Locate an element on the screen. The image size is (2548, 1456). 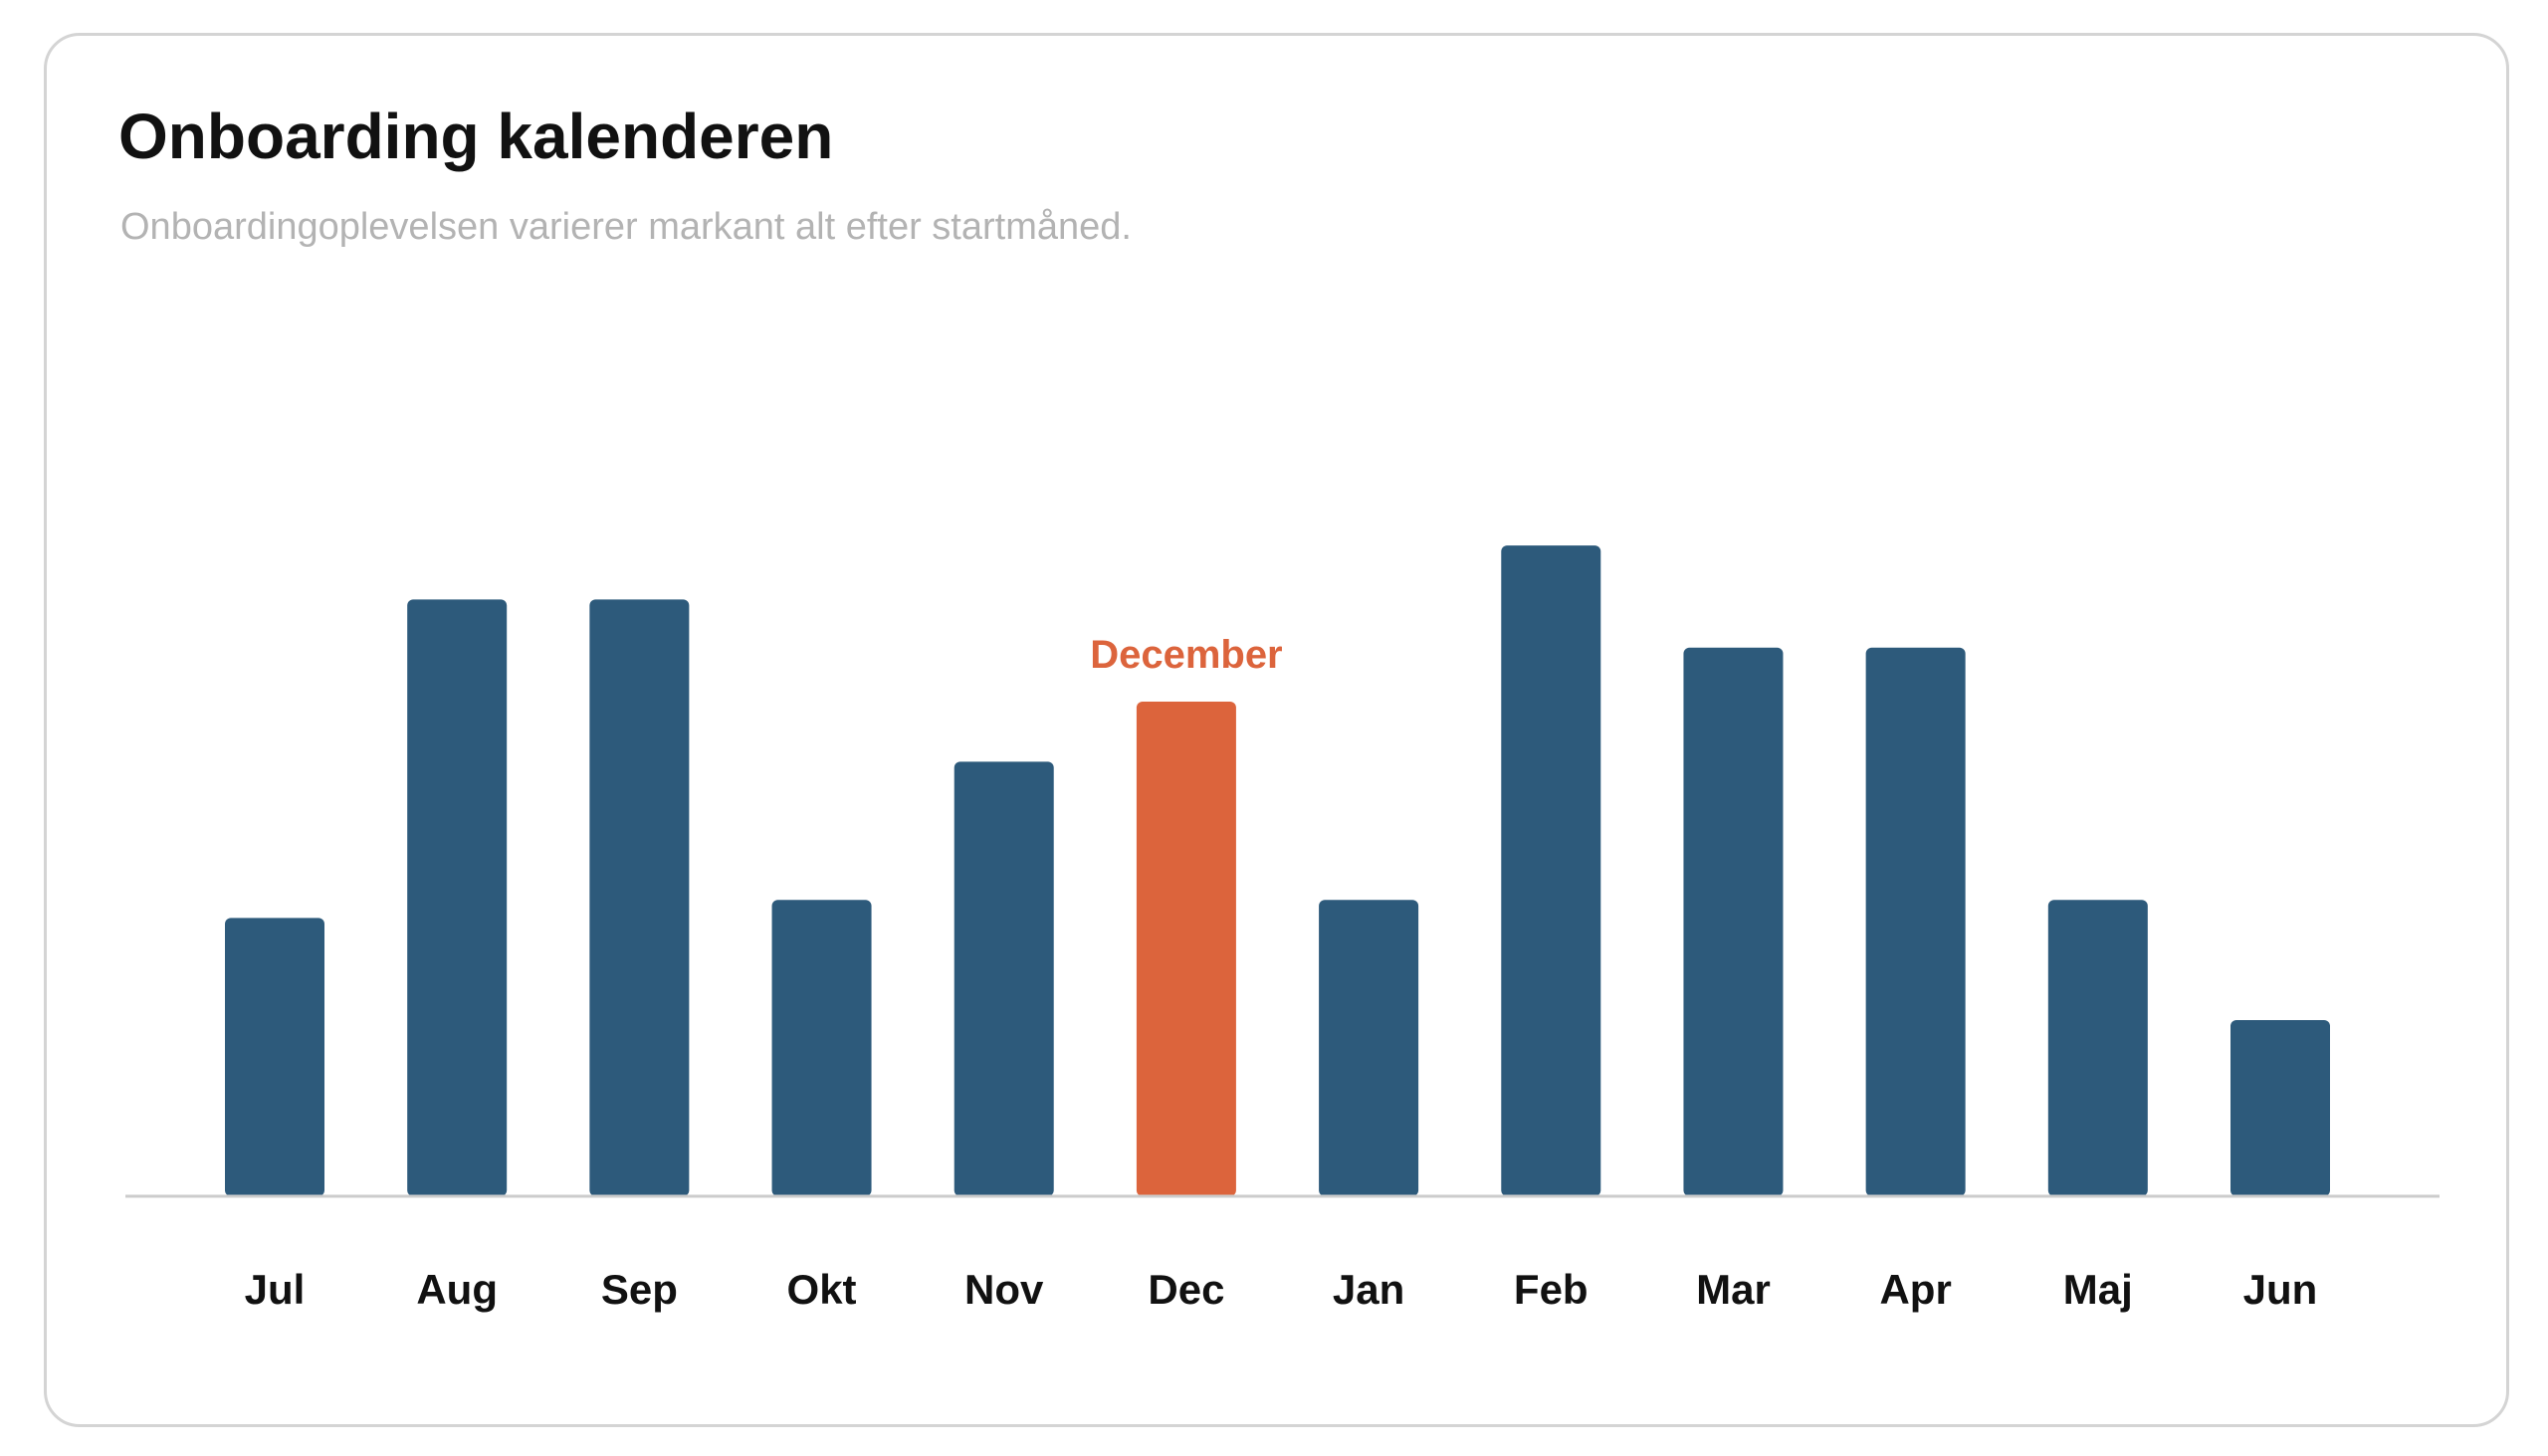
x-tick-label-nov: Nov is located at coordinates (1004, 1289).